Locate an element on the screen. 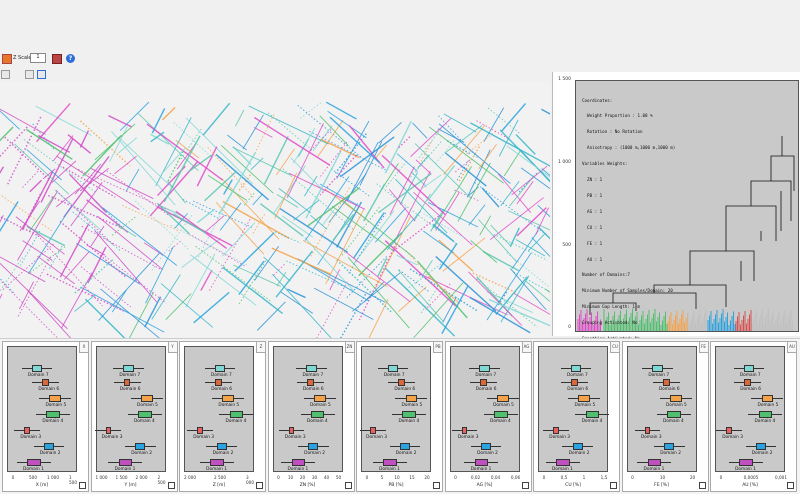 The height and width of the screenshot is (494, 800). boxplot-x-label: ZN [%] is located at coordinates (307, 485).